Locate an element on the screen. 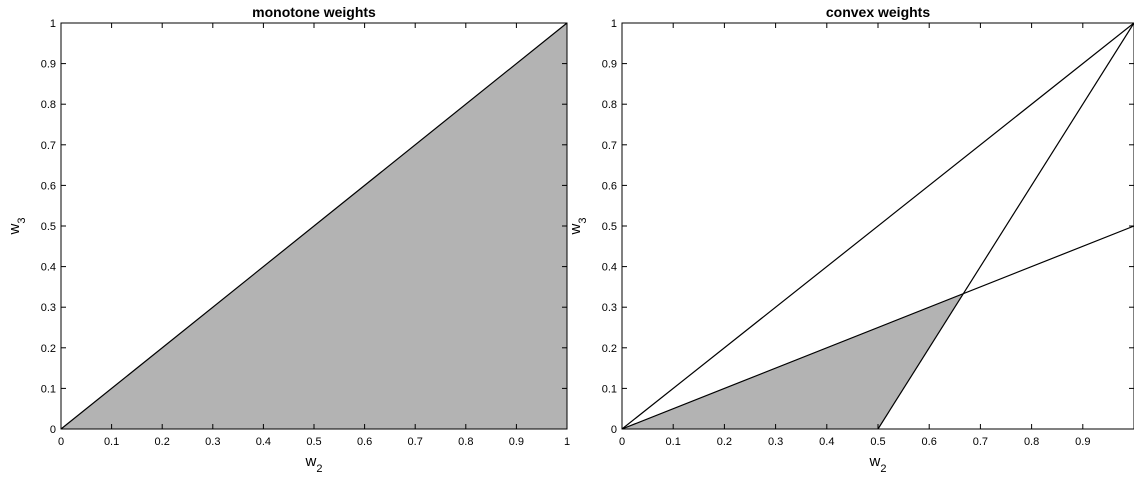 The width and height of the screenshot is (1134, 480). chart-title: monotone weights is located at coordinates (314, 12).